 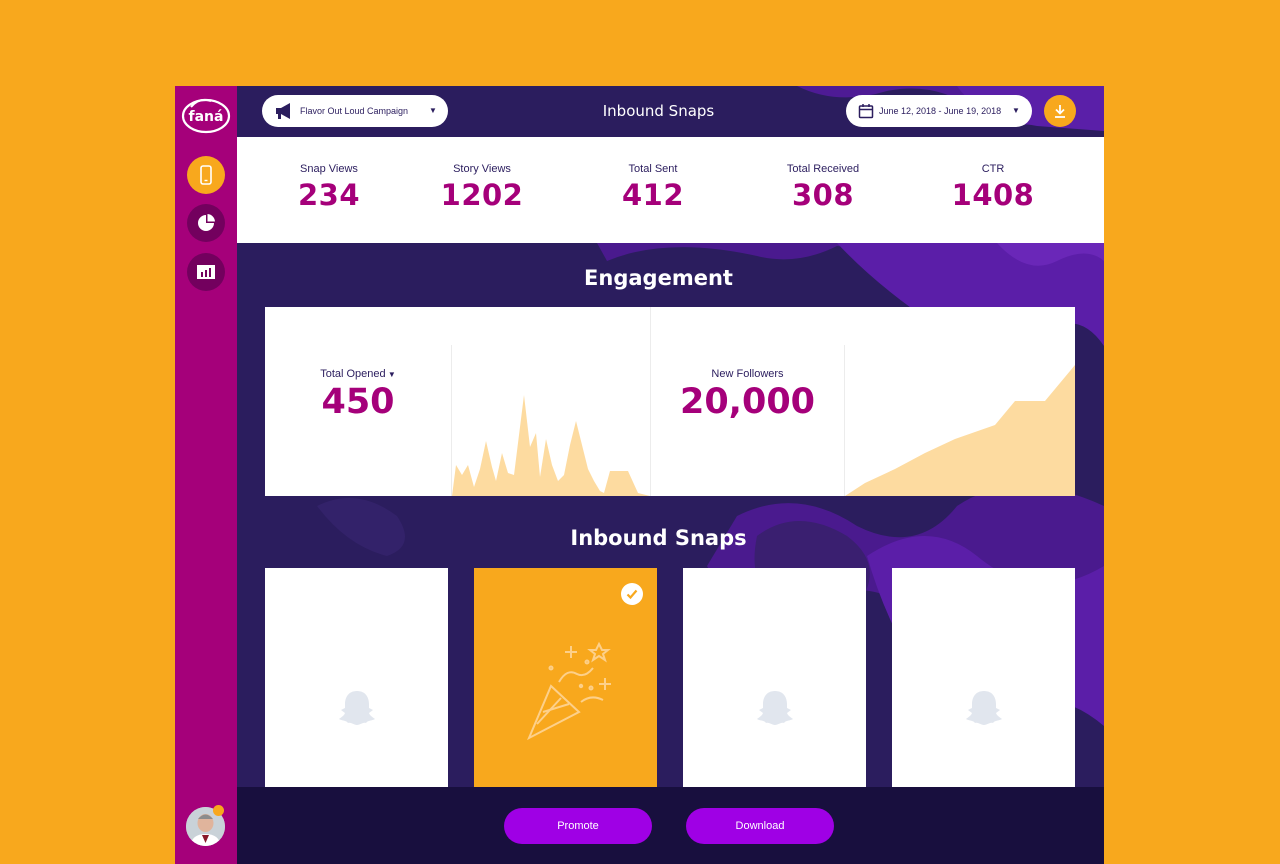 I want to click on check-mark-icon, so click(x=632, y=594).